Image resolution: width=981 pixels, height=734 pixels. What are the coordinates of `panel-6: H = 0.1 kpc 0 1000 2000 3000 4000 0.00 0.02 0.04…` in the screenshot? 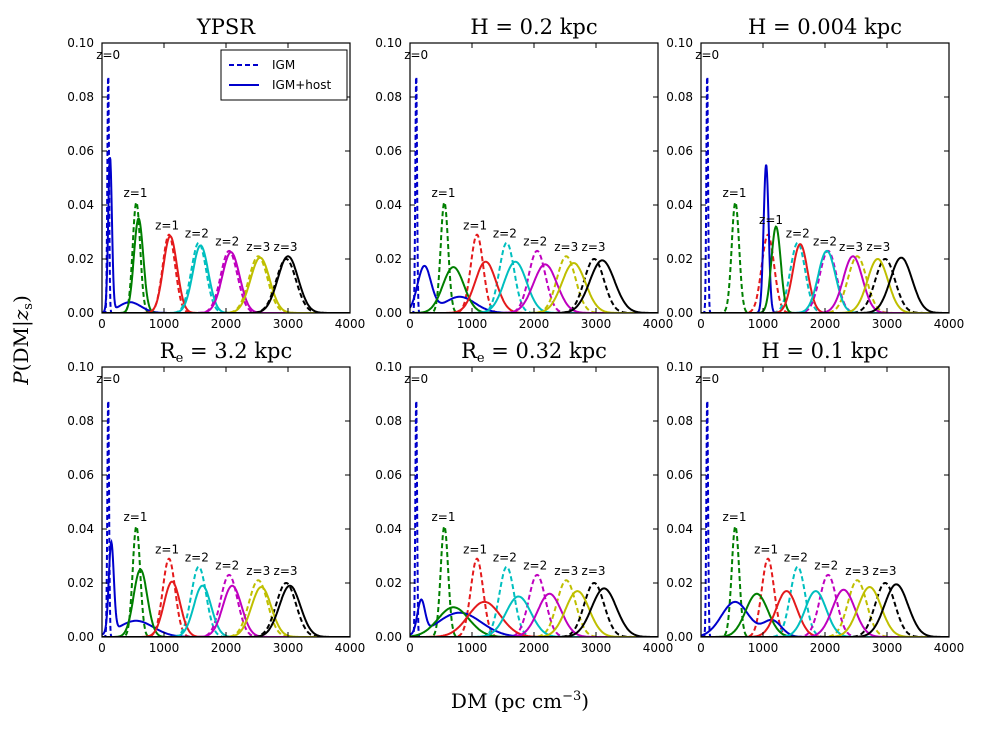 It's located at (815, 497).